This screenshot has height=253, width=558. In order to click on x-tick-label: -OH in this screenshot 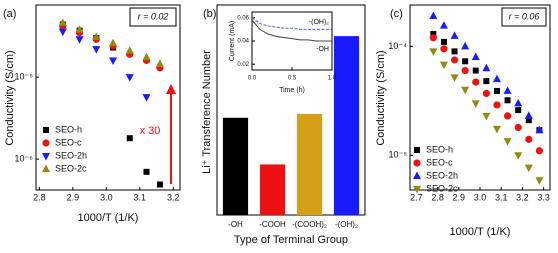, I will do `click(235, 224)`.